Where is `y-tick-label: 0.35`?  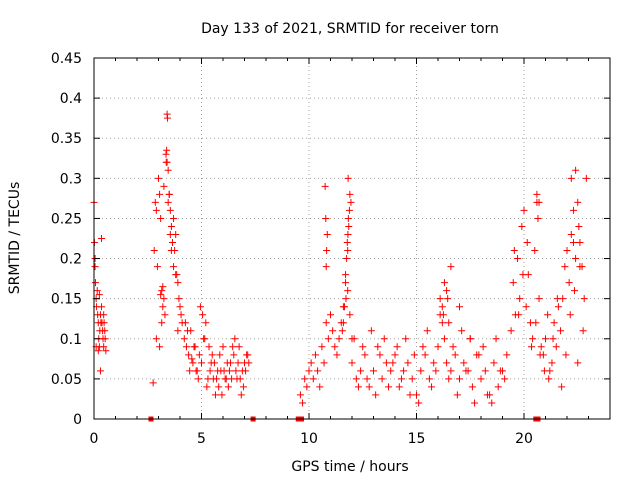
y-tick-label: 0.35 is located at coordinates (66, 139).